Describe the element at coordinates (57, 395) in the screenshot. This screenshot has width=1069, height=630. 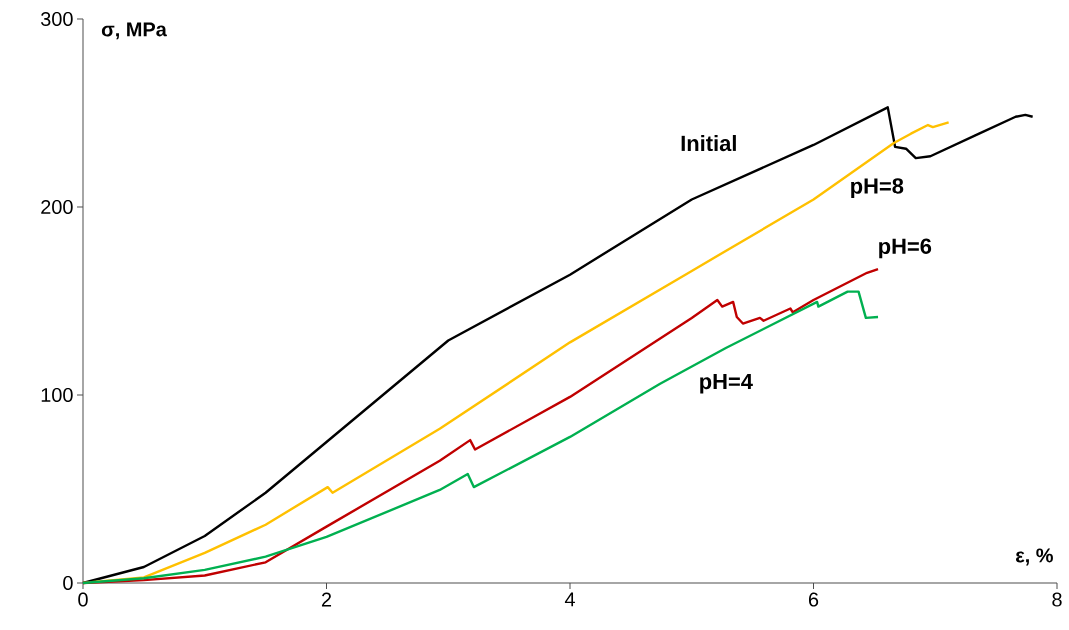
I see `y-tick-label: 100` at that location.